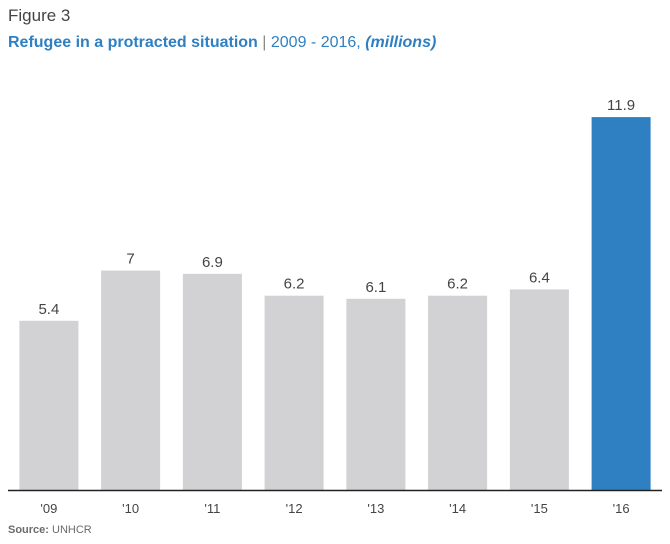  I want to click on x-tick-label-2: '11, so click(212, 508).